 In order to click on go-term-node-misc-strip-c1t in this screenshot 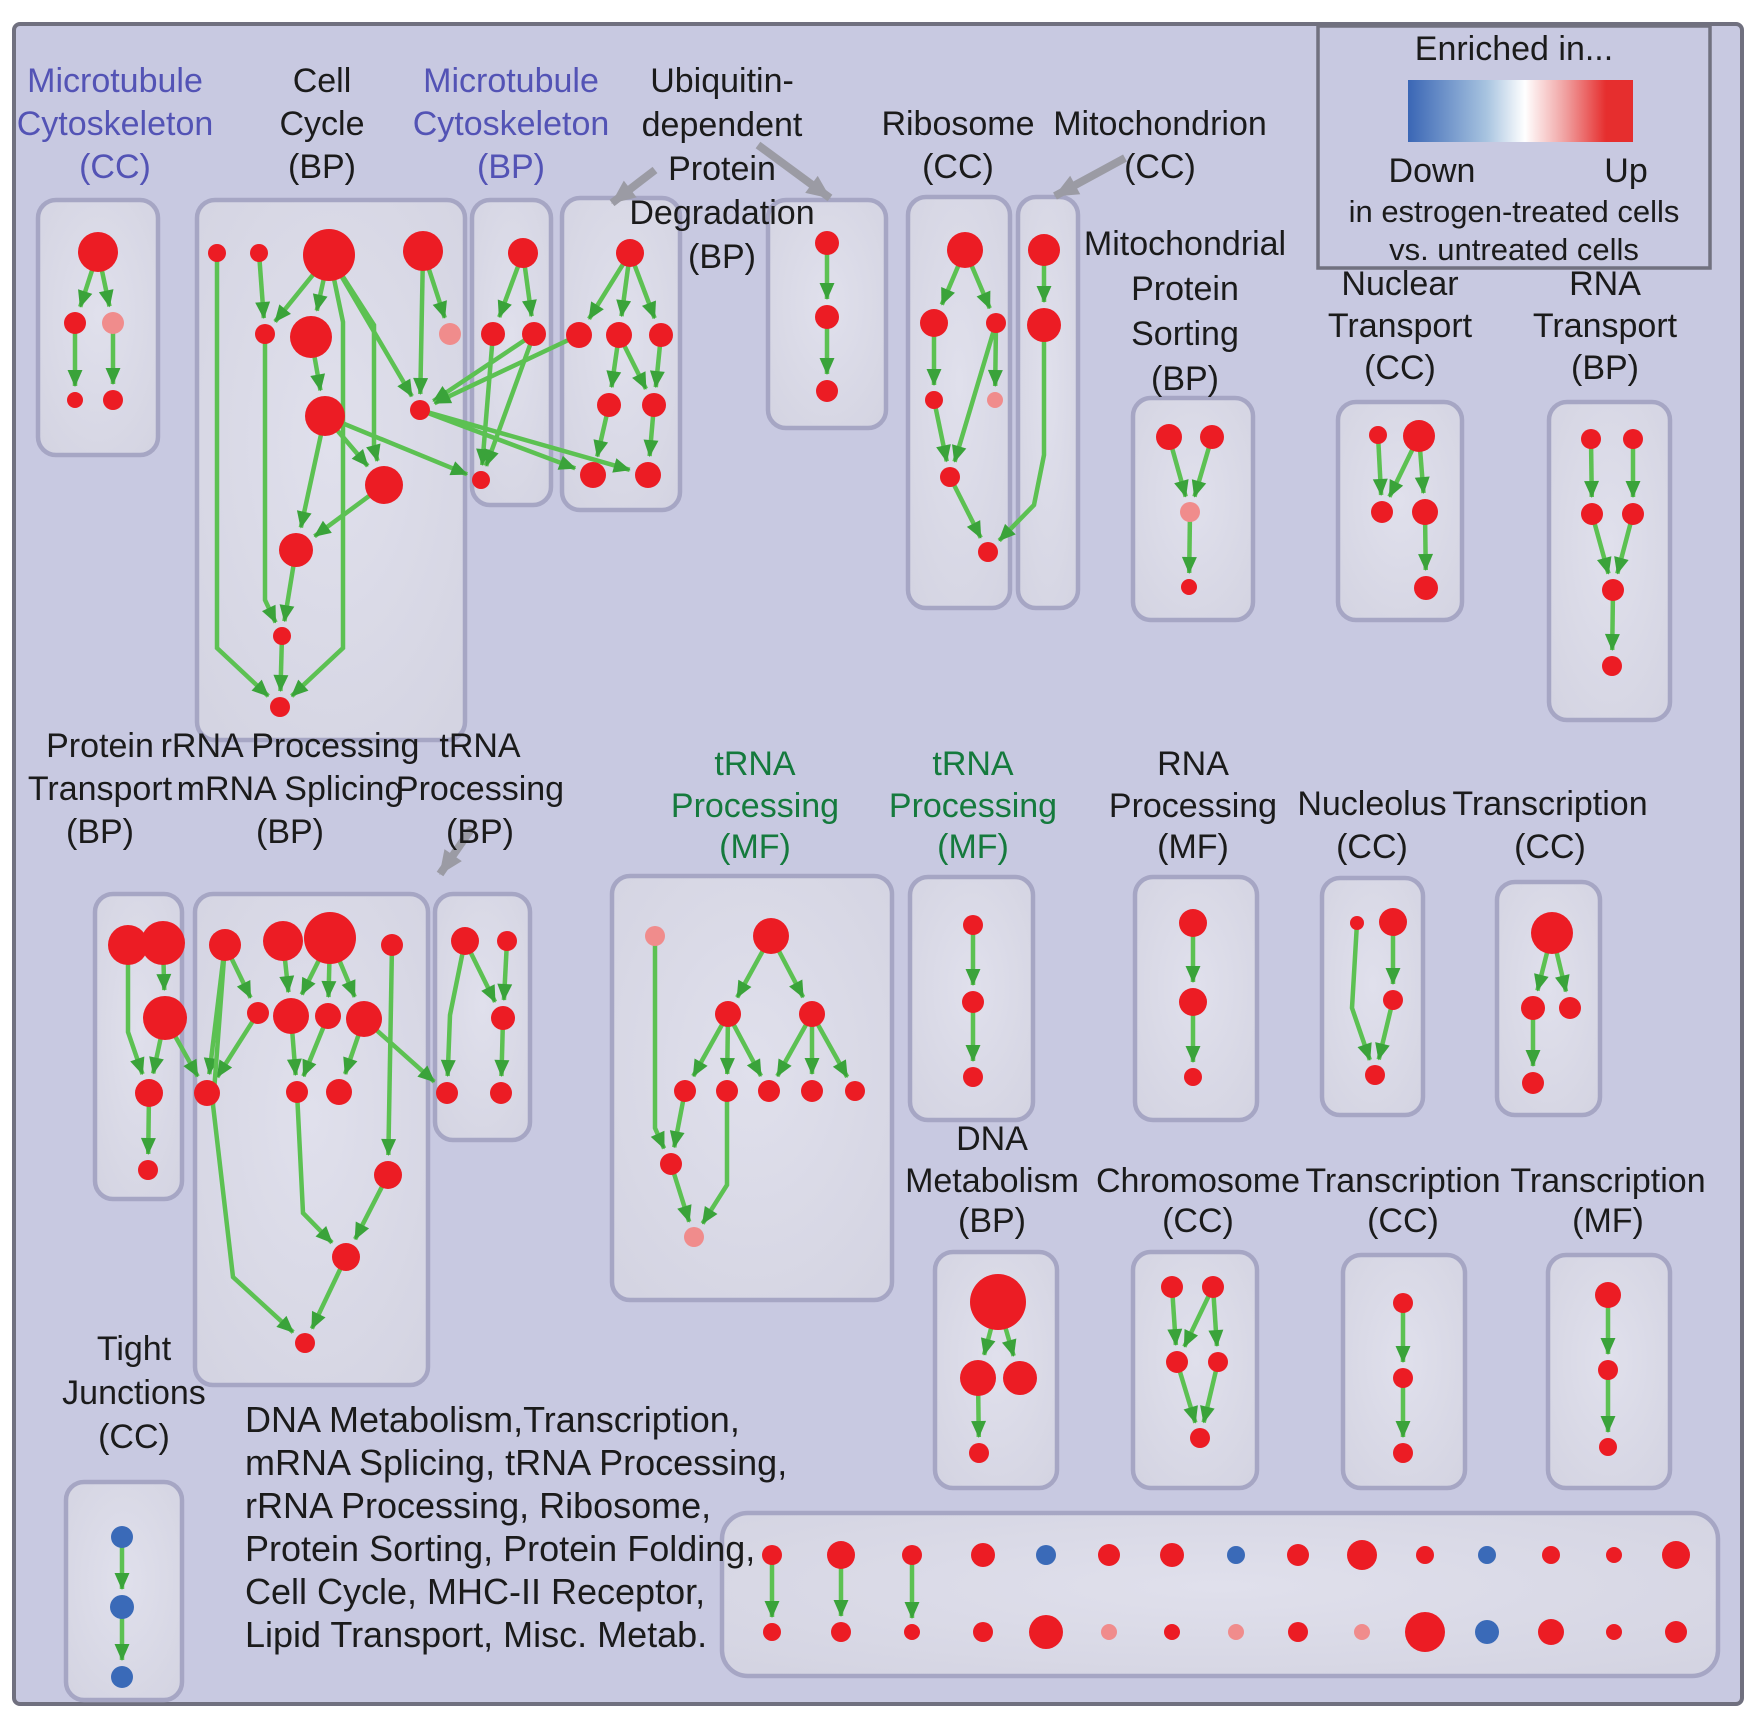, I will do `click(772, 1555)`.